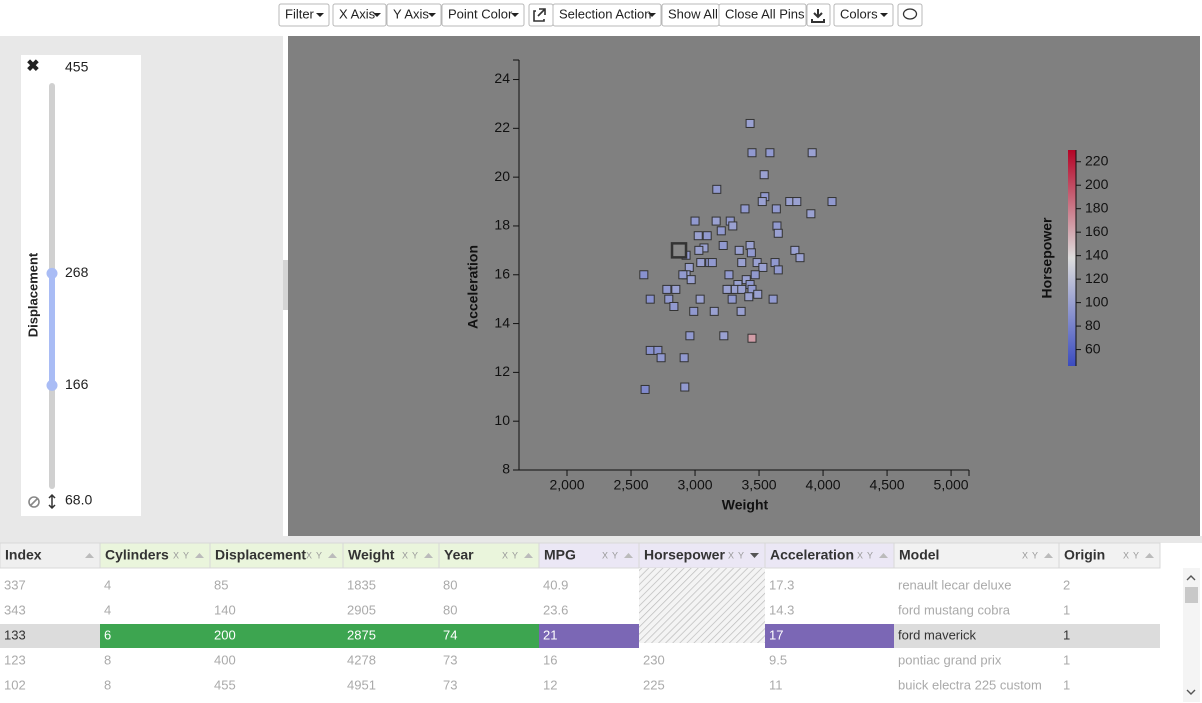  What do you see at coordinates (1191, 635) in the screenshot?
I see `scroll-arrows` at bounding box center [1191, 635].